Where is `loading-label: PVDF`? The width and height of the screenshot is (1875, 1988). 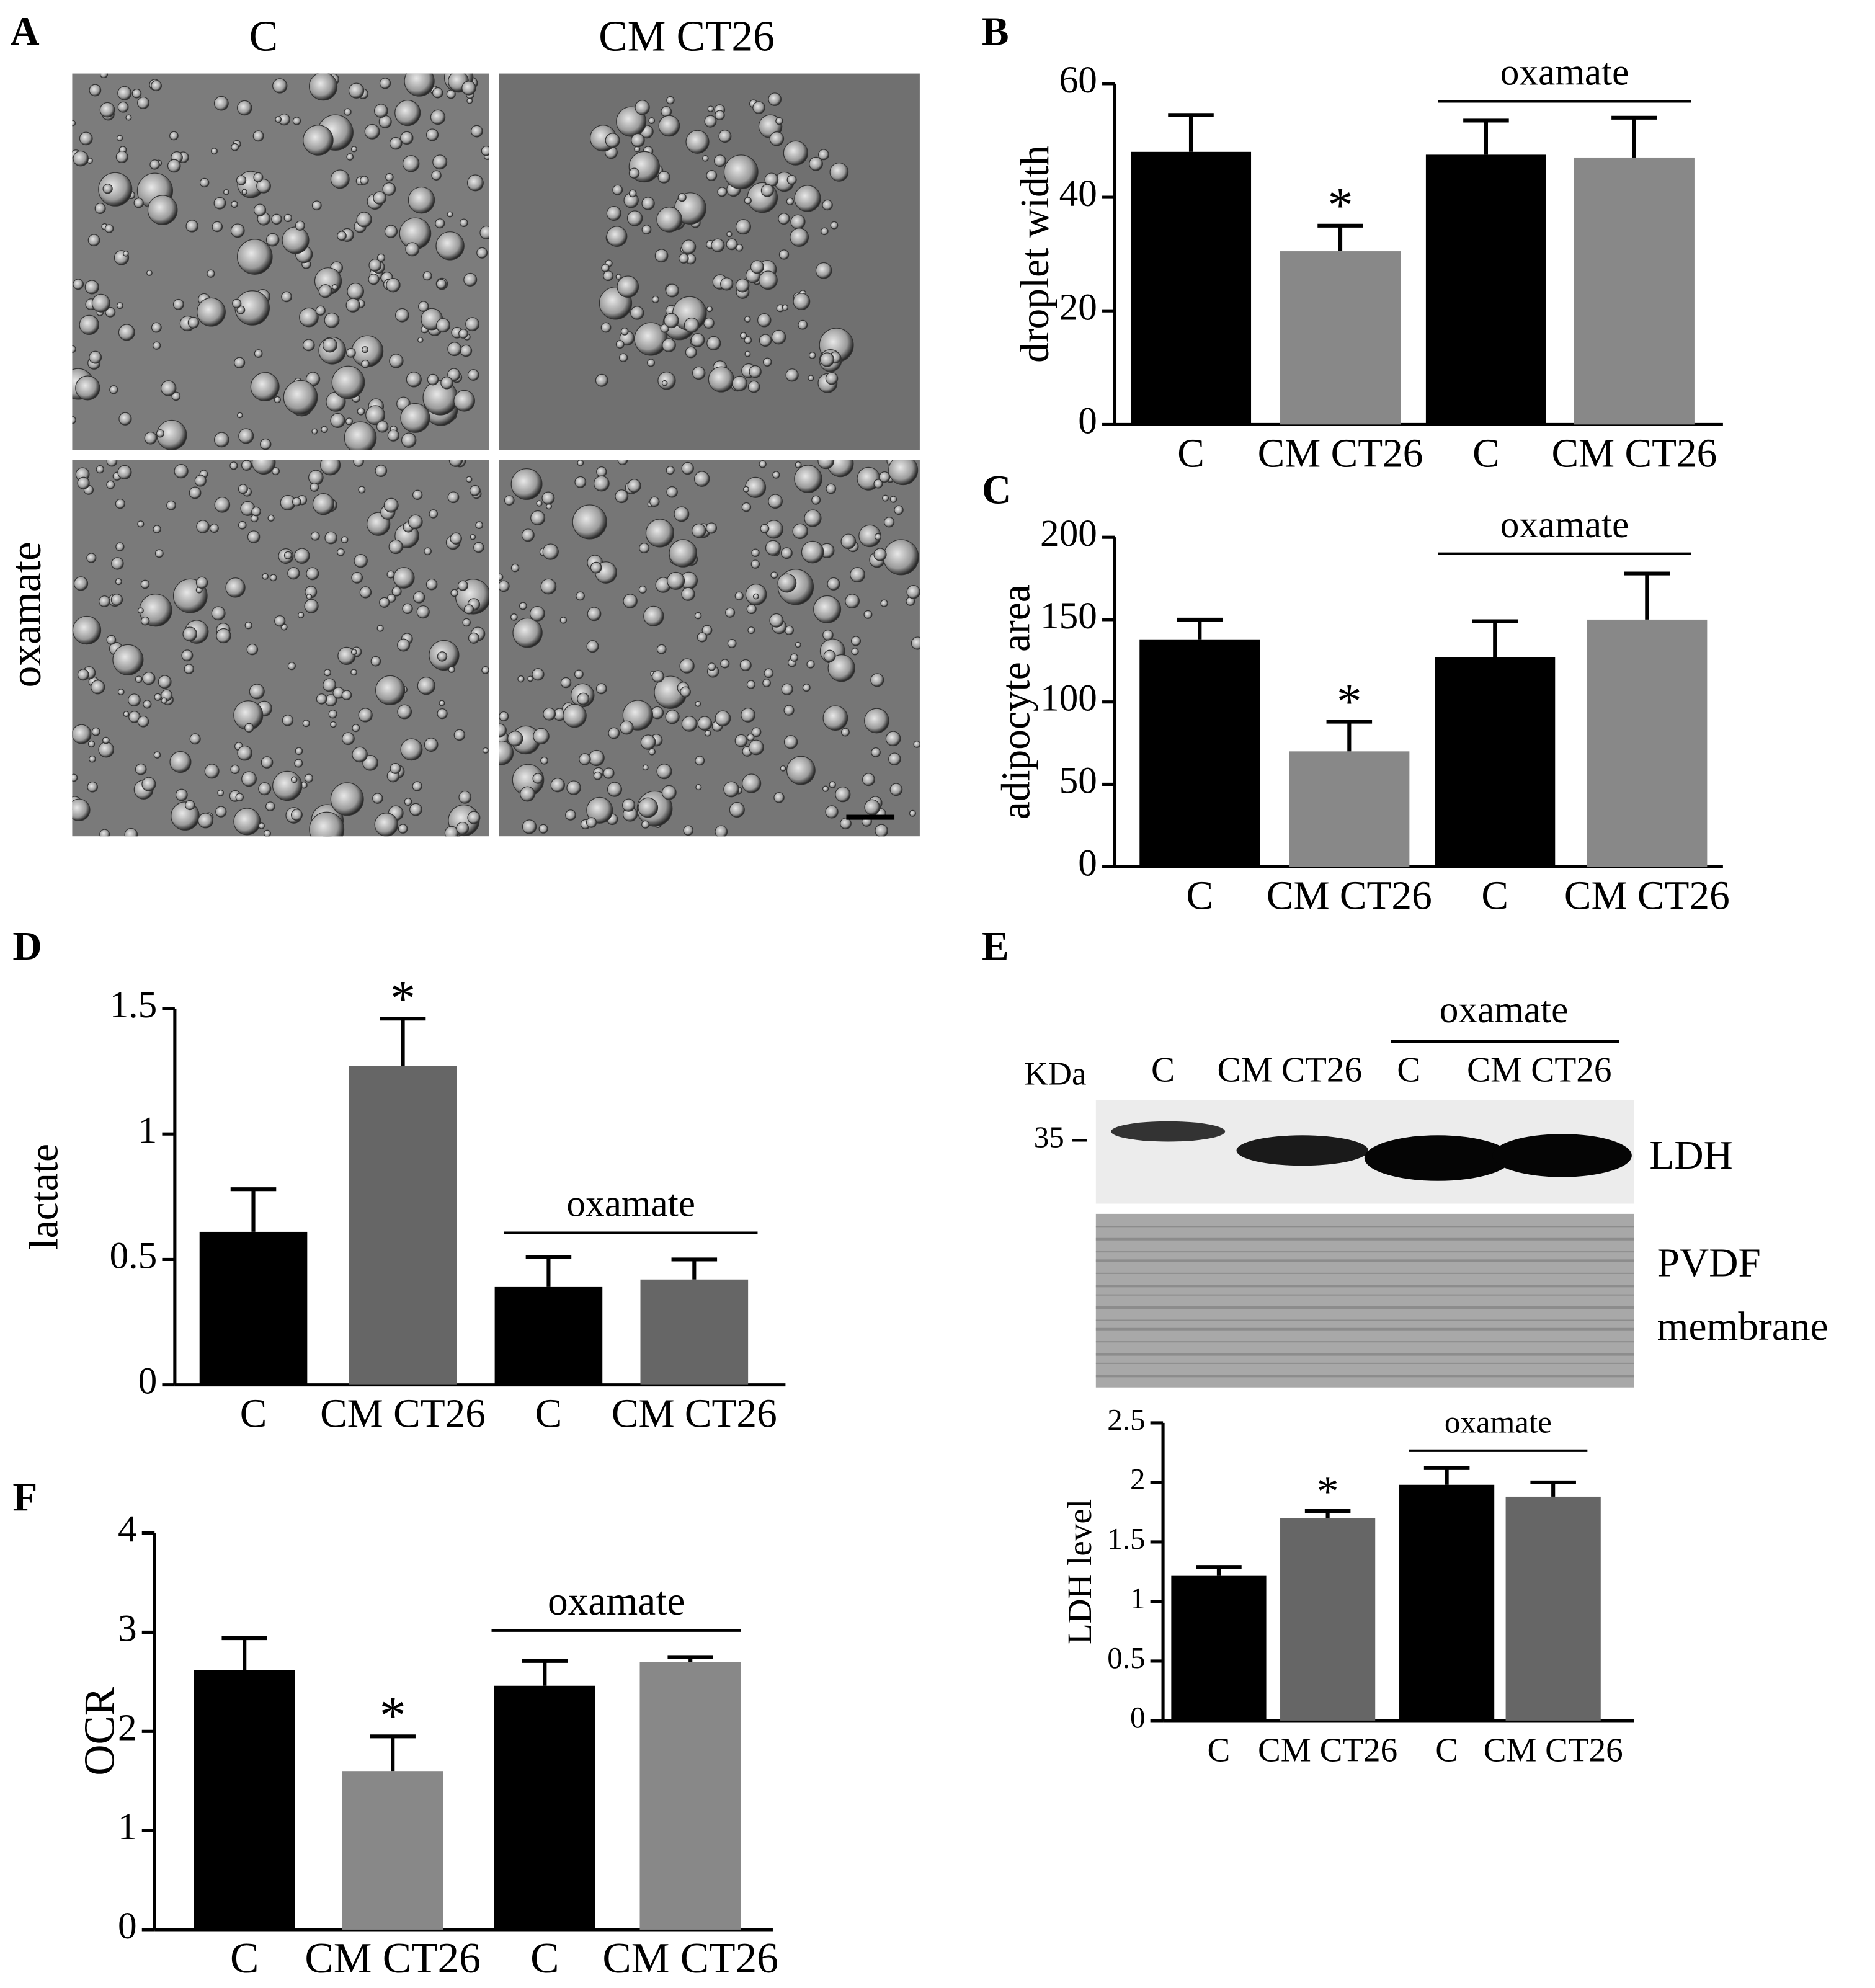
loading-label: PVDF is located at coordinates (1709, 1263).